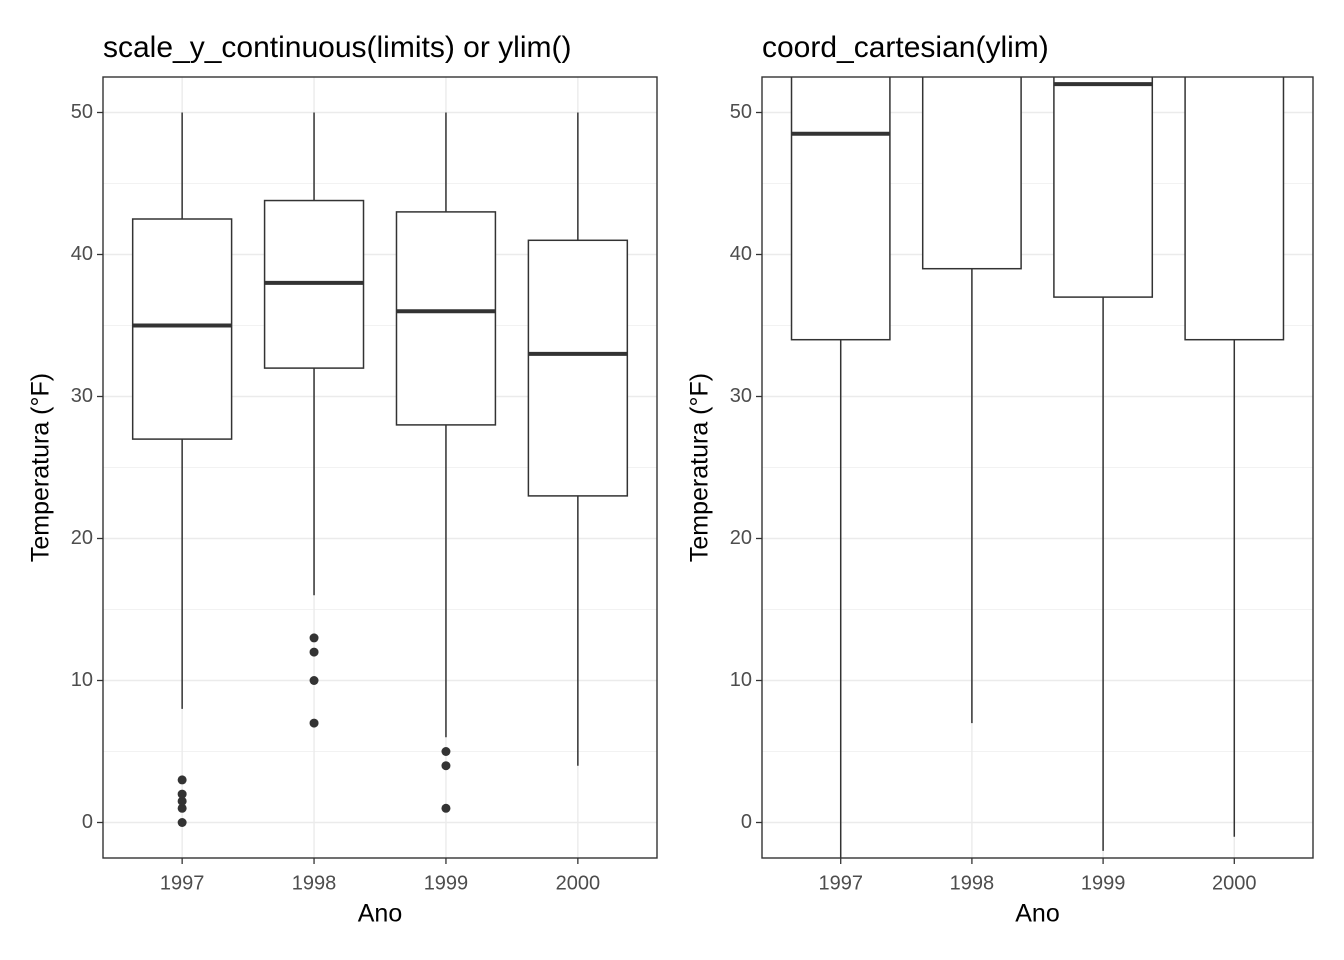 This screenshot has height=960, width=1344. I want to click on chart-title: scale_y_continuous(limits) or ylim(), so click(337, 47).